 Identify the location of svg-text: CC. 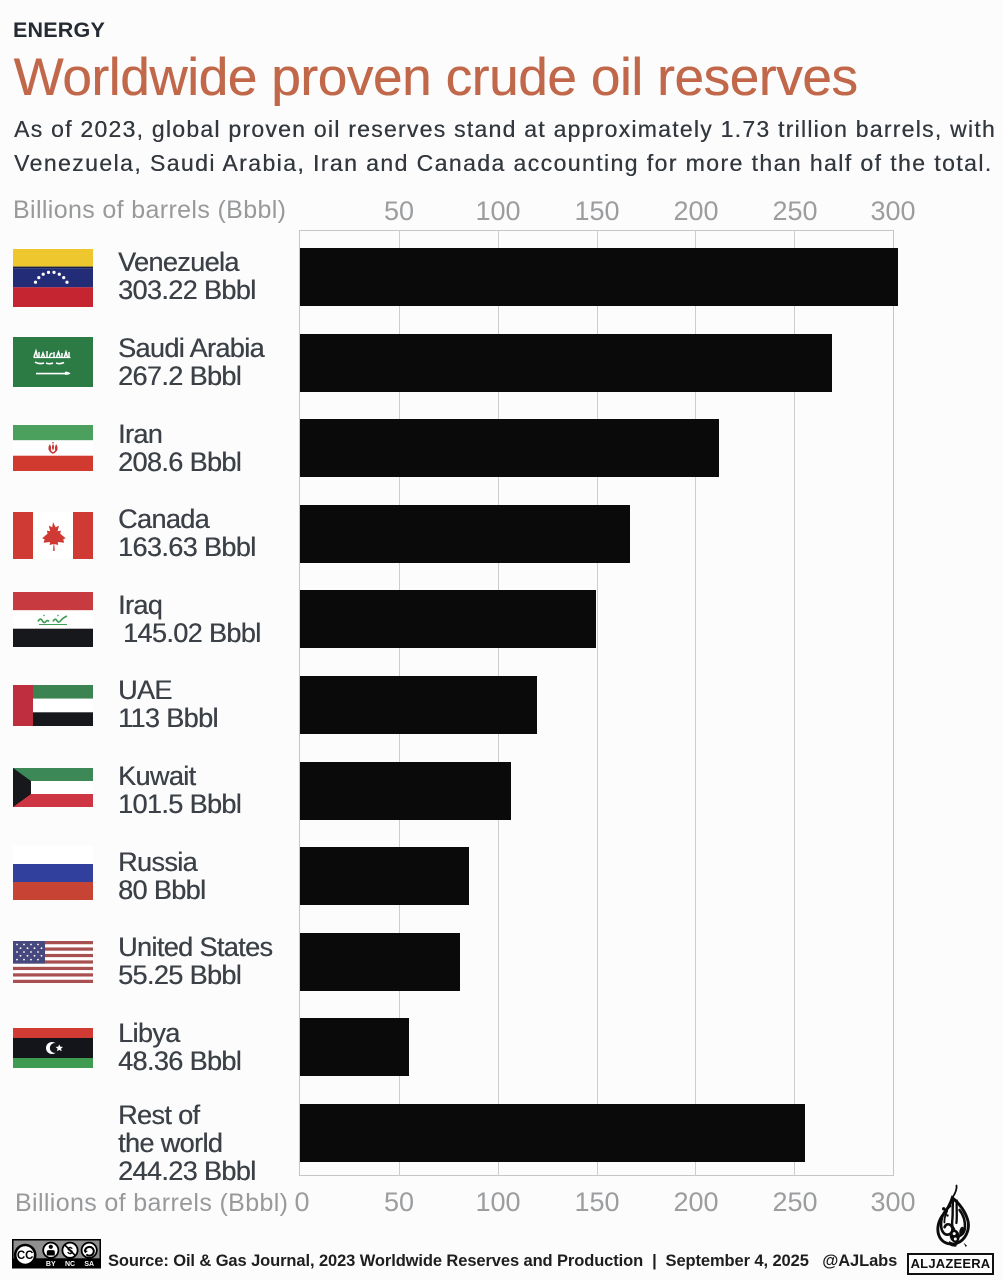
(25, 1256).